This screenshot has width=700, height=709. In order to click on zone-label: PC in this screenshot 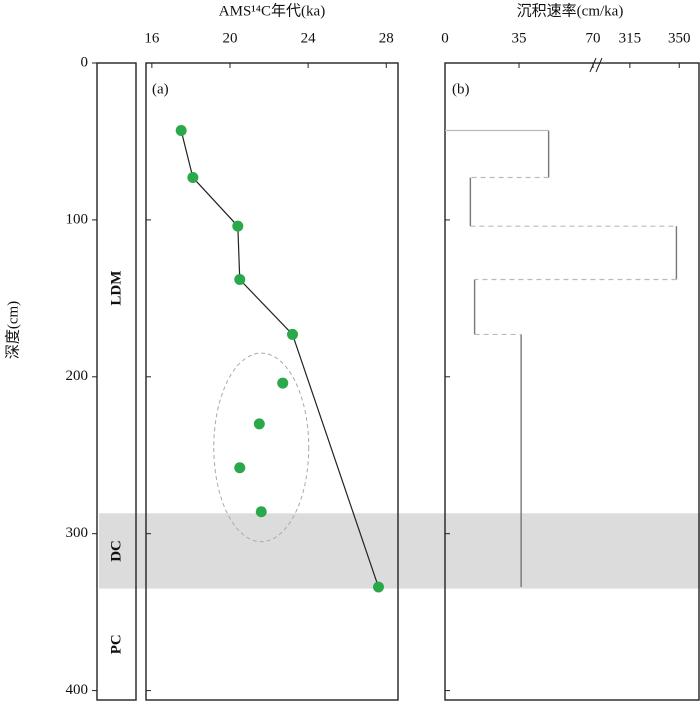, I will do `click(116, 644)`.